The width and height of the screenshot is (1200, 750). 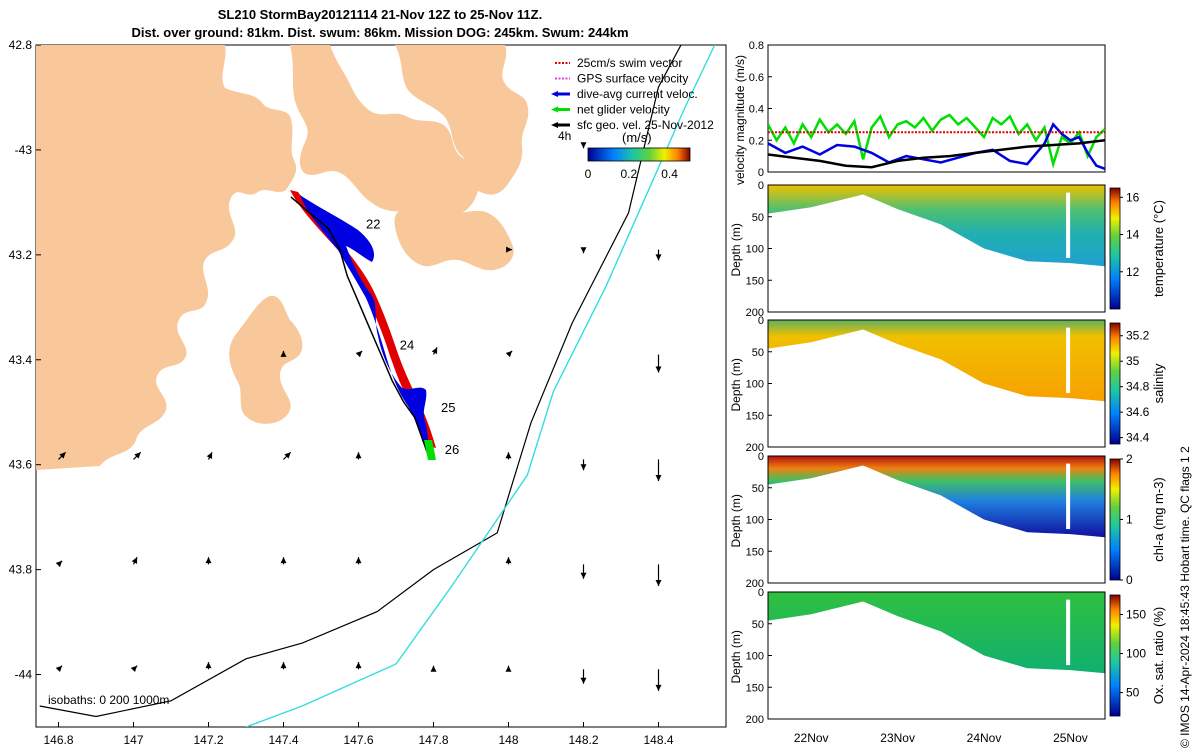 I want to click on map-x-tick-label: 147.6, so click(x=358, y=740).